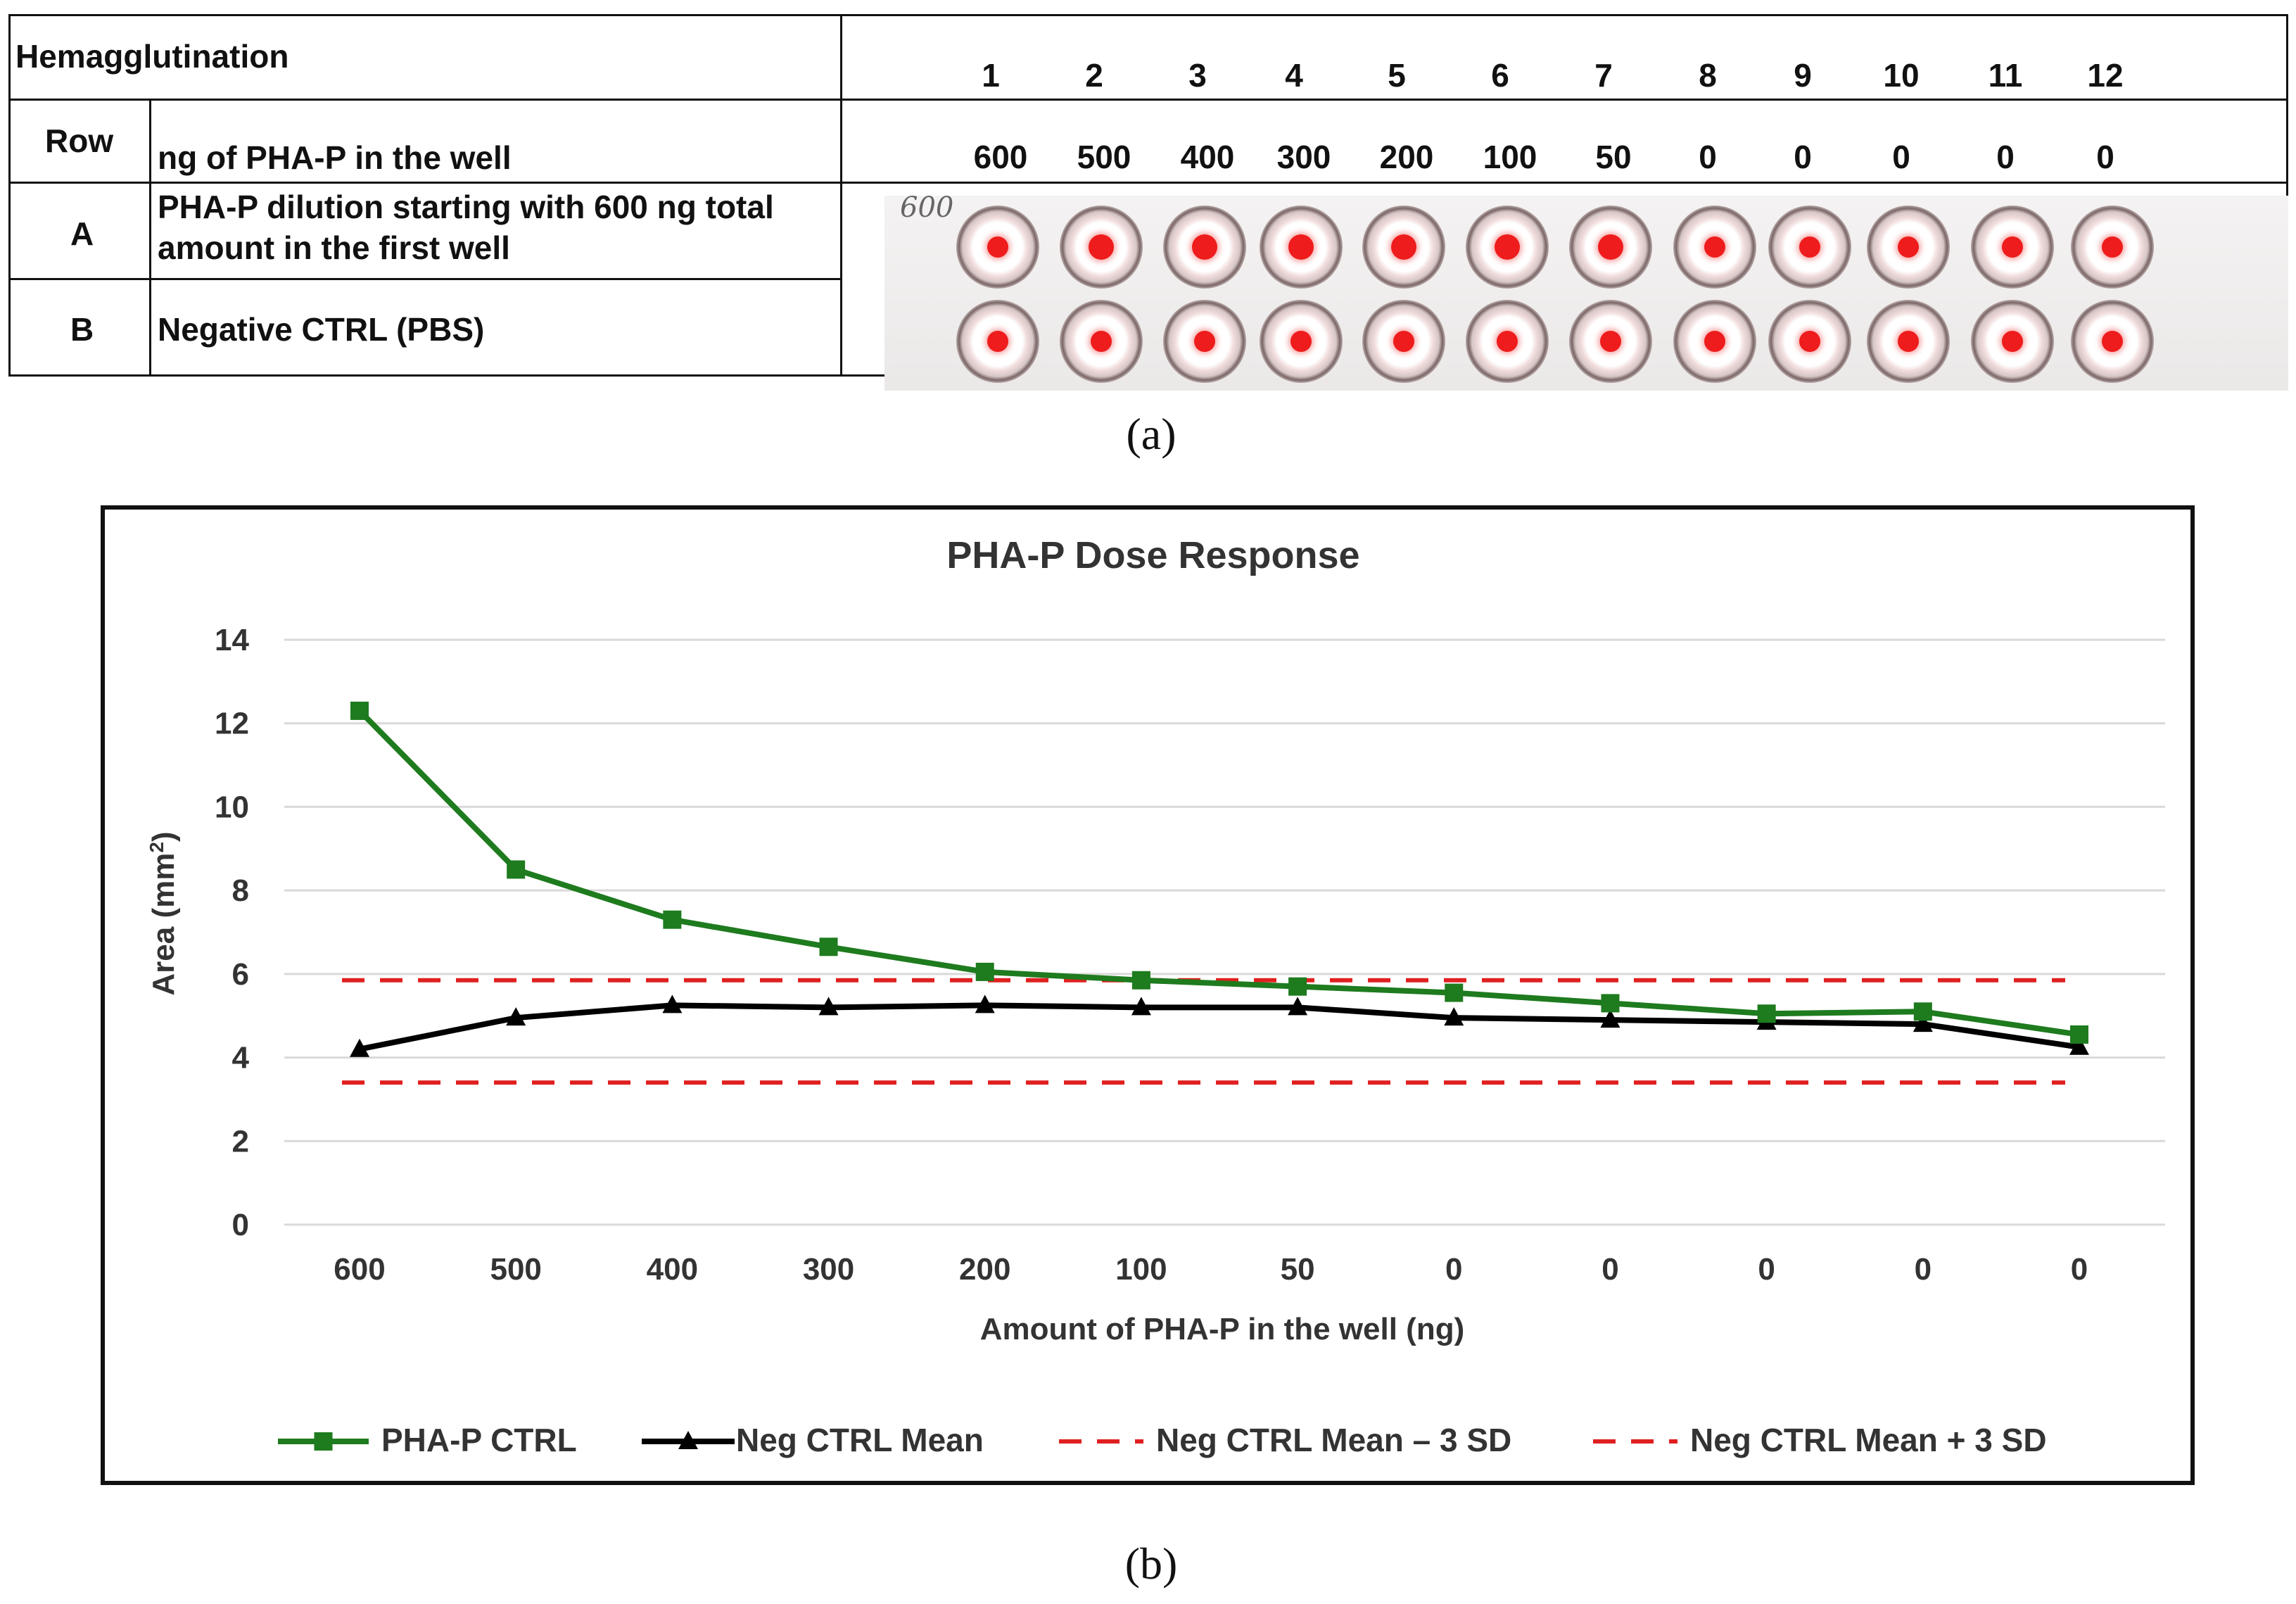 This screenshot has height=1604, width=2296. Describe the element at coordinates (1222, 1329) in the screenshot. I see `x-axis-label: Amount of PHA-P in the well (ng)` at that location.